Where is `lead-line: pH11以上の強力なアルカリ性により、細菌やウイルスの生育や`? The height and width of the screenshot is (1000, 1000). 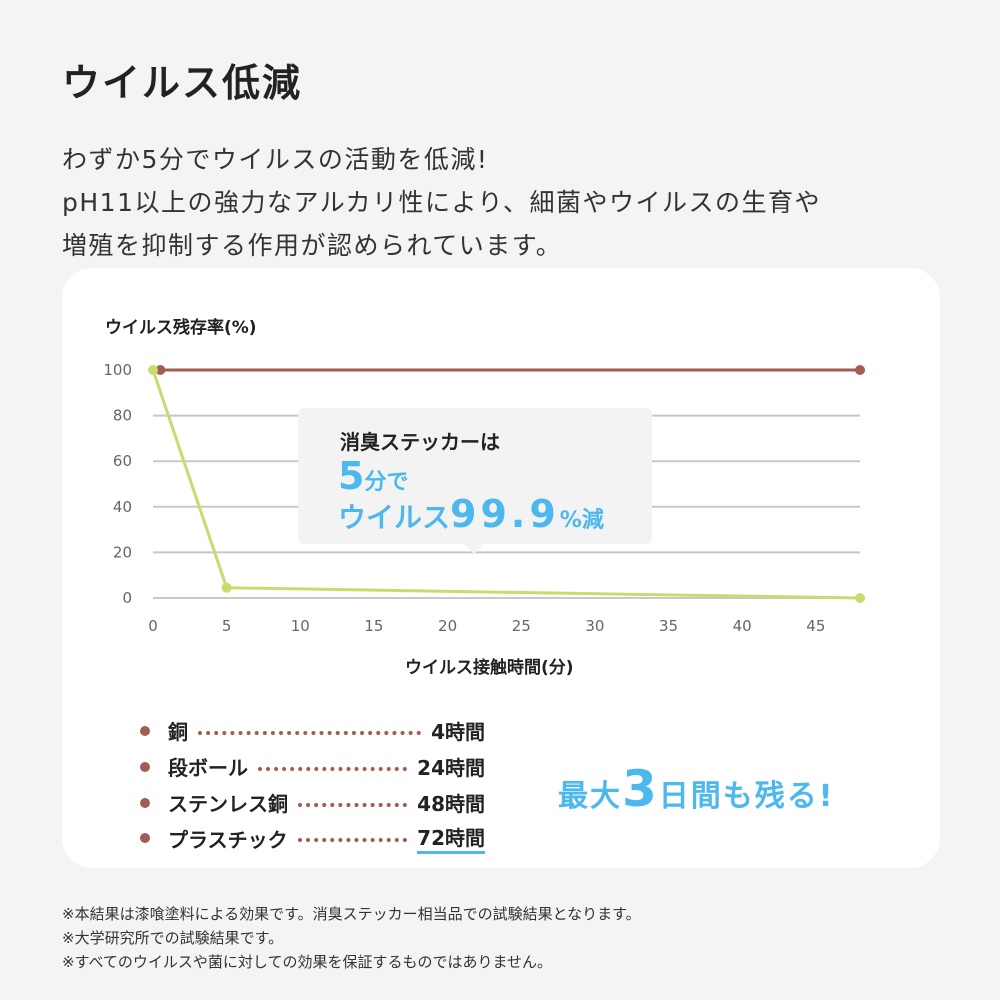 lead-line: pH11以上の強力なアルカリ性により、細菌やウイルスの生育や is located at coordinates (441, 202).